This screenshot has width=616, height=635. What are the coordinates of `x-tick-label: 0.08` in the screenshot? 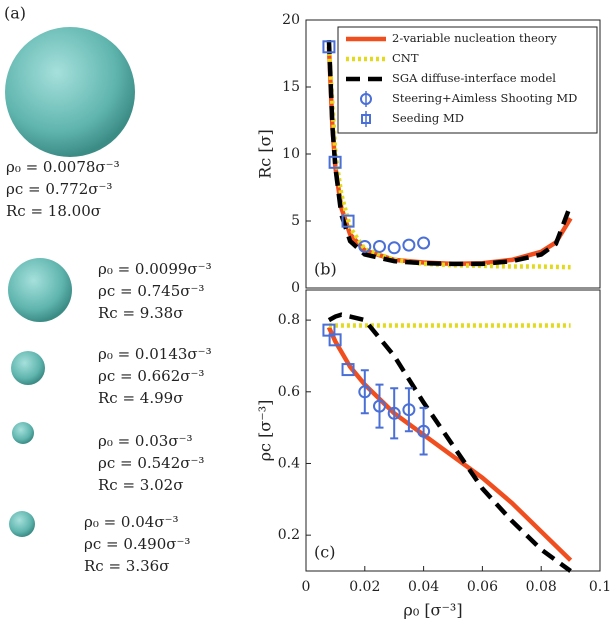 It's located at (541, 587).